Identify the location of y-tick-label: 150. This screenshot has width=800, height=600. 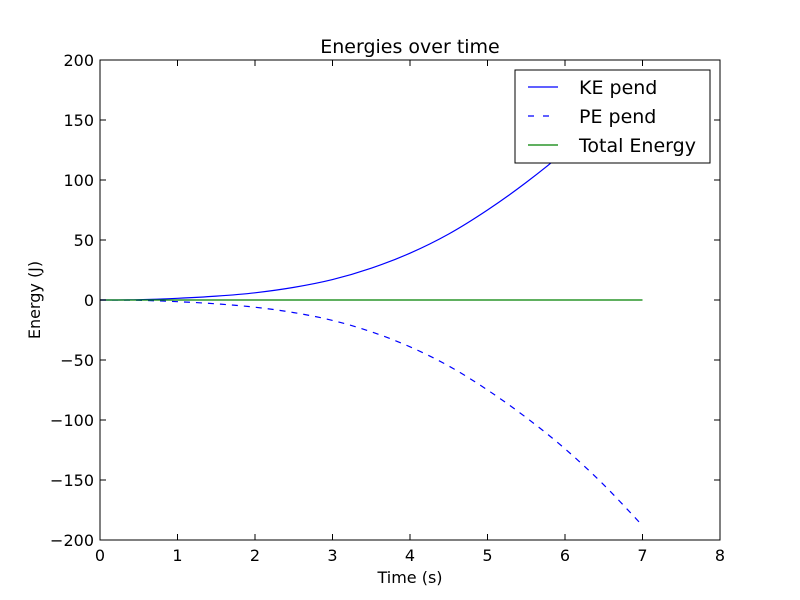
(78, 120).